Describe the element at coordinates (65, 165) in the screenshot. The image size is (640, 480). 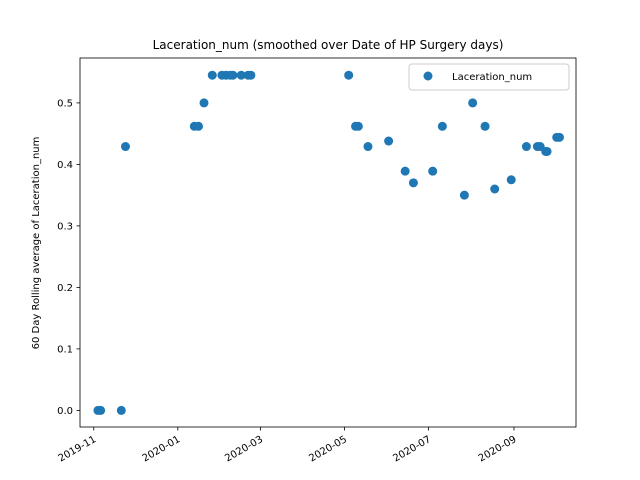
I see `y-tick-label: 0.4` at that location.